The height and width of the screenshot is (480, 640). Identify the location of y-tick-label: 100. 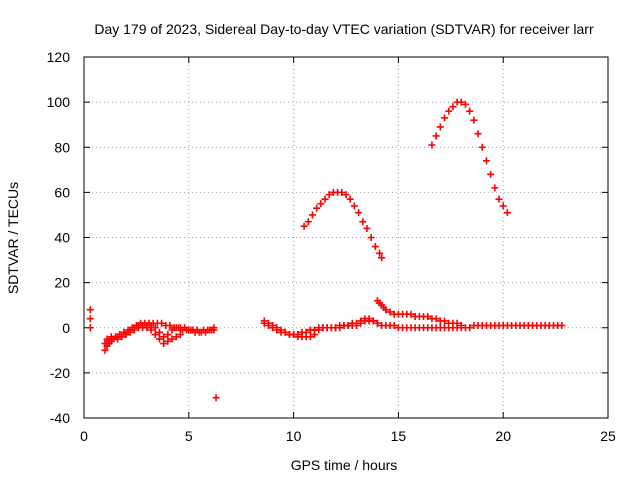
(59, 102).